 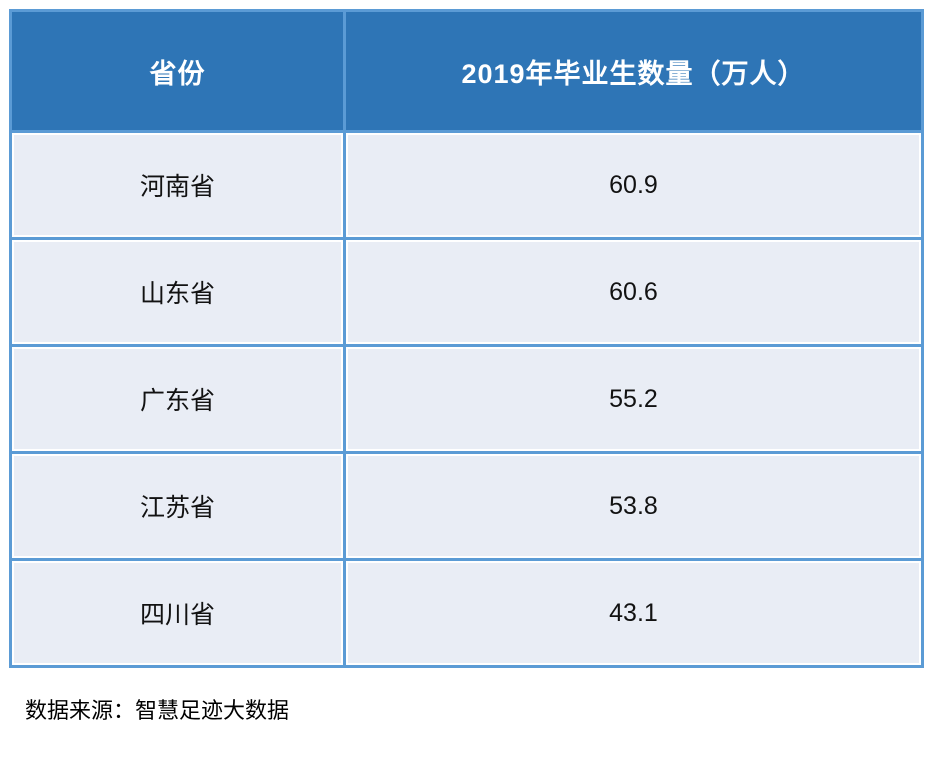 What do you see at coordinates (633, 292) in the screenshot?
I see `value-cell: 60.6` at bounding box center [633, 292].